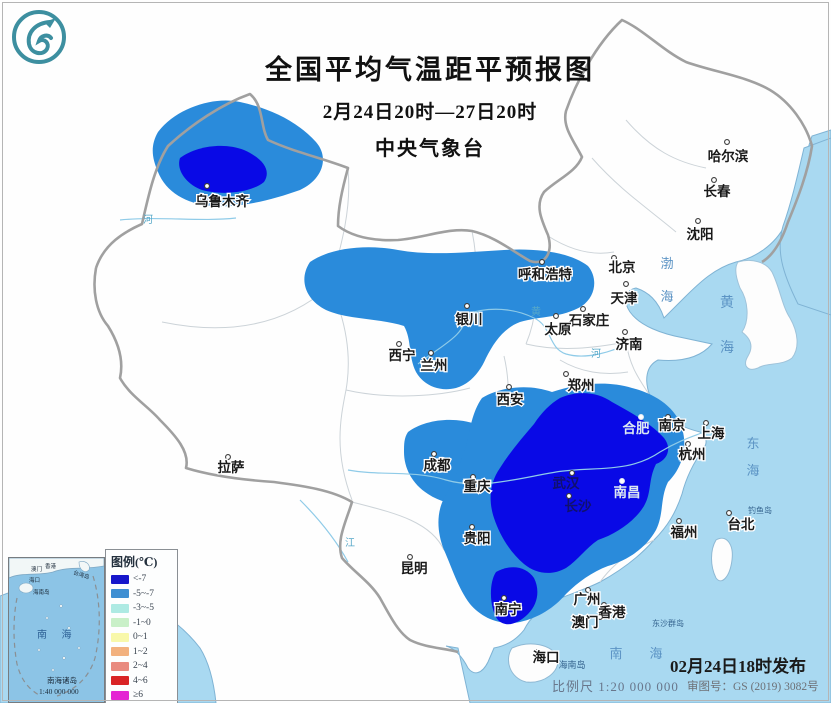 Image resolution: width=831 pixels, height=703 pixels. What do you see at coordinates (587, 599) in the screenshot?
I see `city-label: 广州` at bounding box center [587, 599].